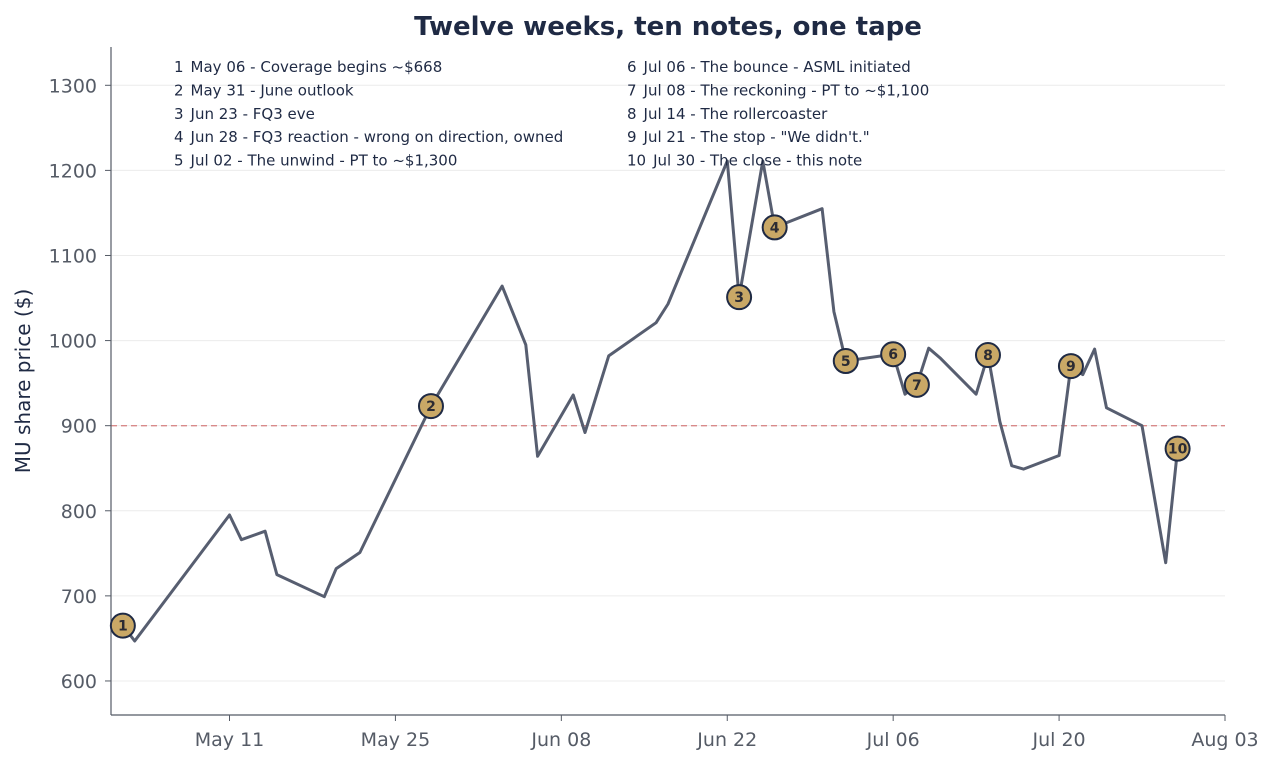 The image size is (1274, 765). I want to click on legend-entry-text: May 31 - June outlook, so click(272, 90).